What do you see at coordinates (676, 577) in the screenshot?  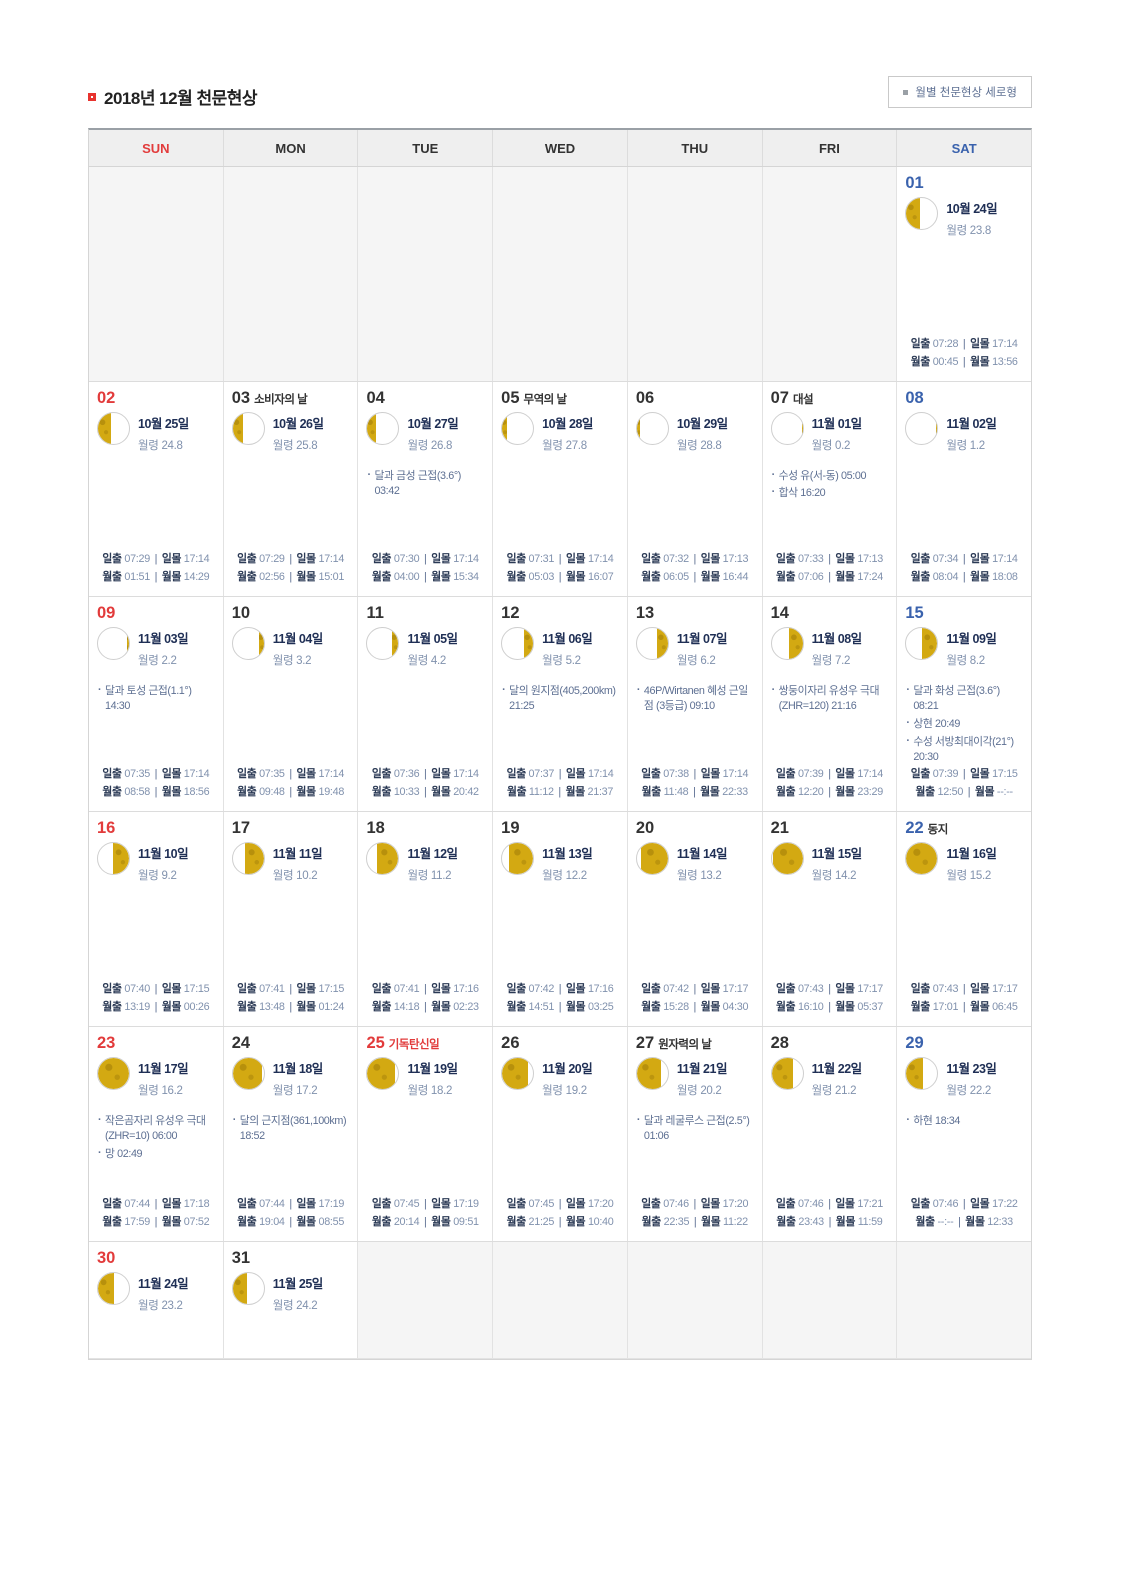 I see `moonrise-value: 06:05` at bounding box center [676, 577].